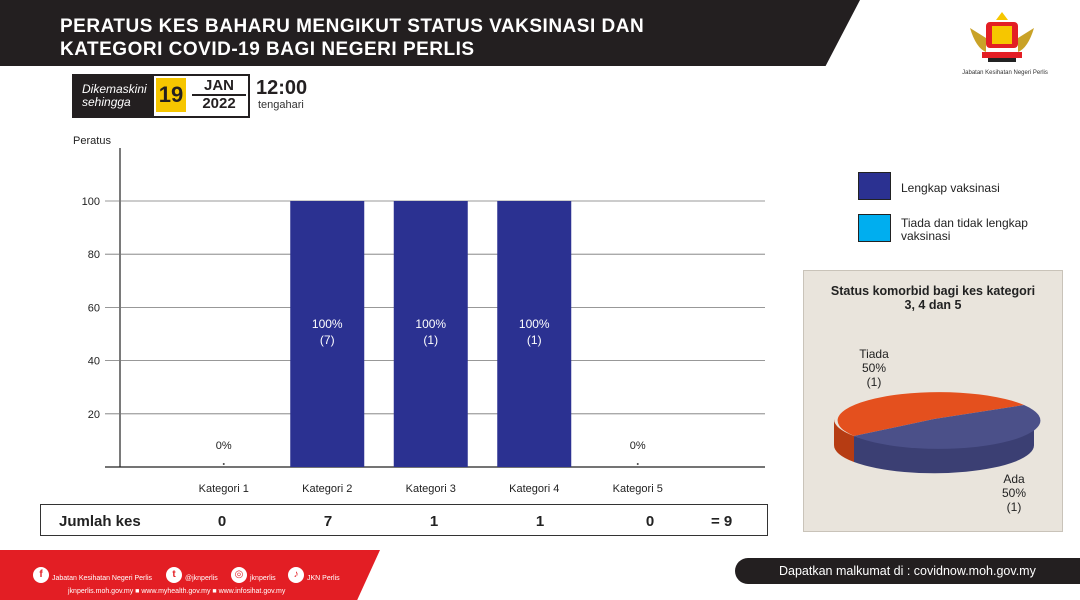 This screenshot has height=600, width=1080. What do you see at coordinates (94, 362) in the screenshot?
I see `y-tick-label: 40` at bounding box center [94, 362].